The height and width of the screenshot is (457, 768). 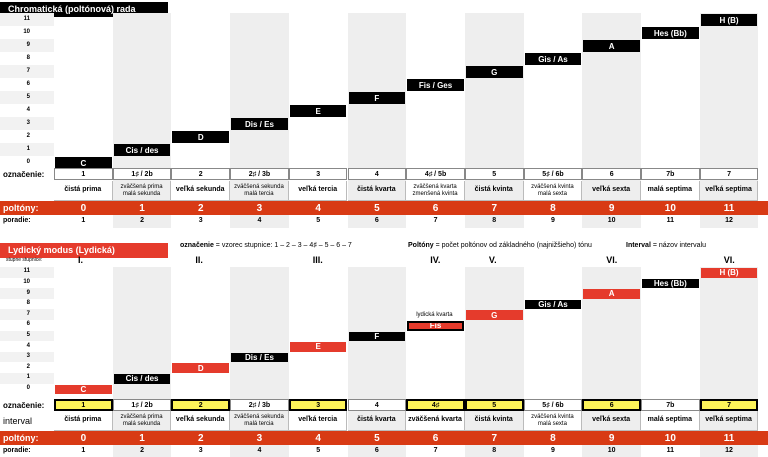 What do you see at coordinates (28, 122) in the screenshot?
I see `top-row-number: 3` at bounding box center [28, 122].